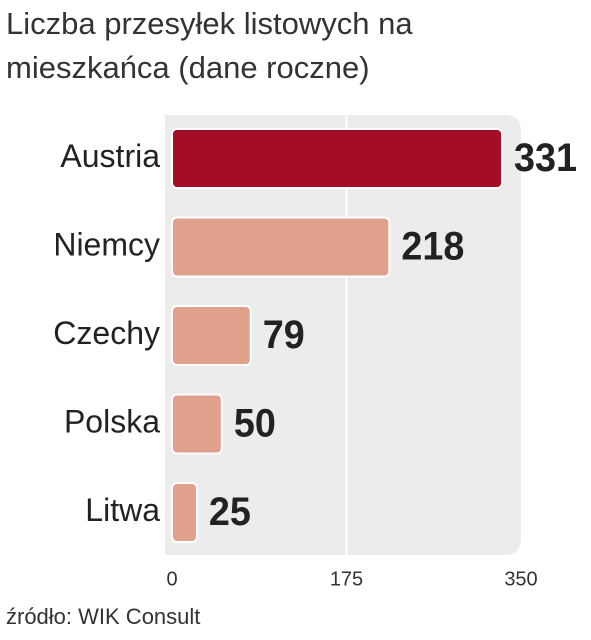  What do you see at coordinates (432, 247) in the screenshot?
I see `value-label: 218` at bounding box center [432, 247].